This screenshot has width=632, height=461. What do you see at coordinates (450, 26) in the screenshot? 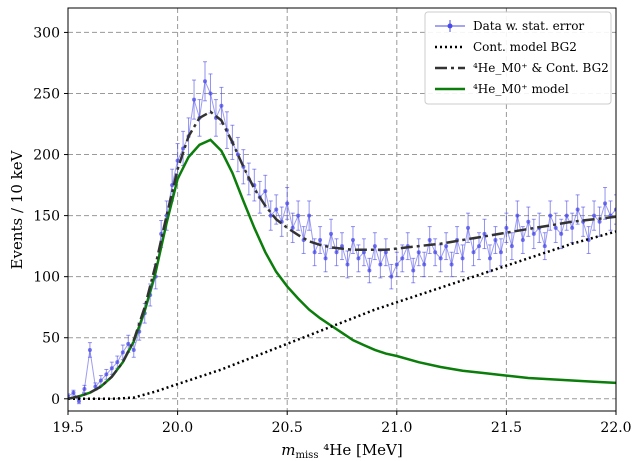
I see `legend-swatch-point` at bounding box center [450, 26].